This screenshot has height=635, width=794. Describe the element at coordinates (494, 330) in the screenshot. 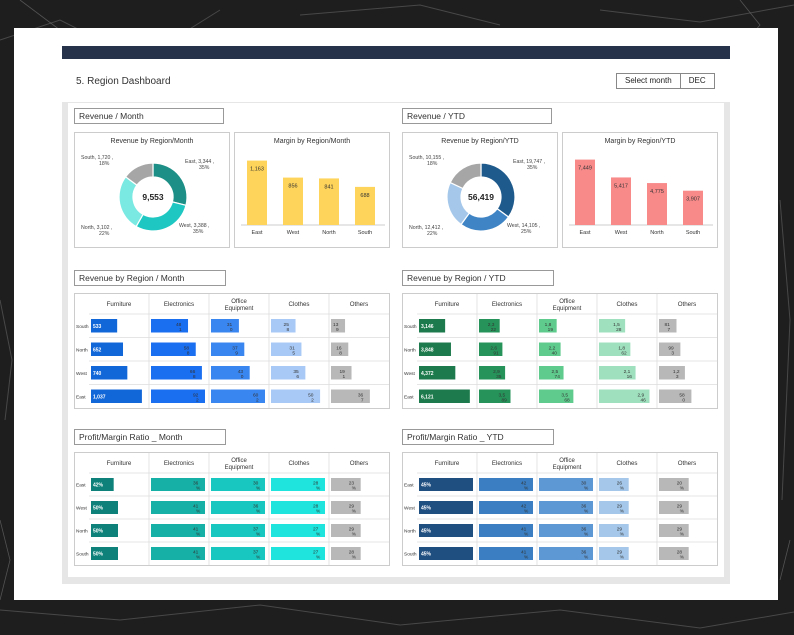

I see `cell-value-suffix: 22` at that location.